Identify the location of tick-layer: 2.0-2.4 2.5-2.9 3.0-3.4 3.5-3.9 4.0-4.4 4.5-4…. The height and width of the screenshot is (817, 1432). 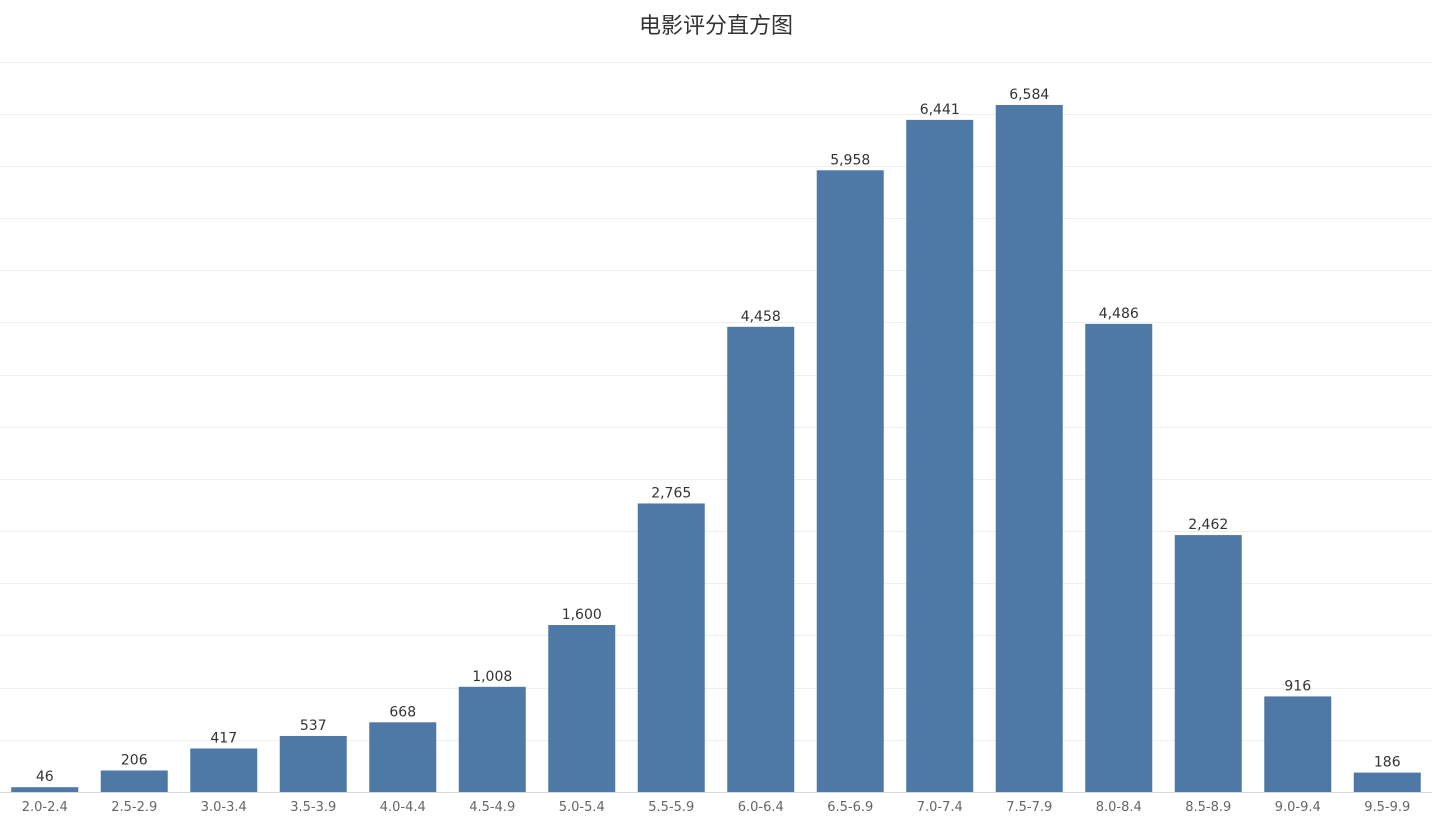
(716, 807).